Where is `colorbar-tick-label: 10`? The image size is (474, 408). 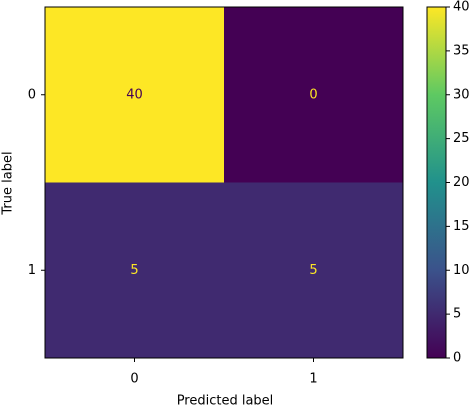
colorbar-tick-label: 10 is located at coordinates (461, 270).